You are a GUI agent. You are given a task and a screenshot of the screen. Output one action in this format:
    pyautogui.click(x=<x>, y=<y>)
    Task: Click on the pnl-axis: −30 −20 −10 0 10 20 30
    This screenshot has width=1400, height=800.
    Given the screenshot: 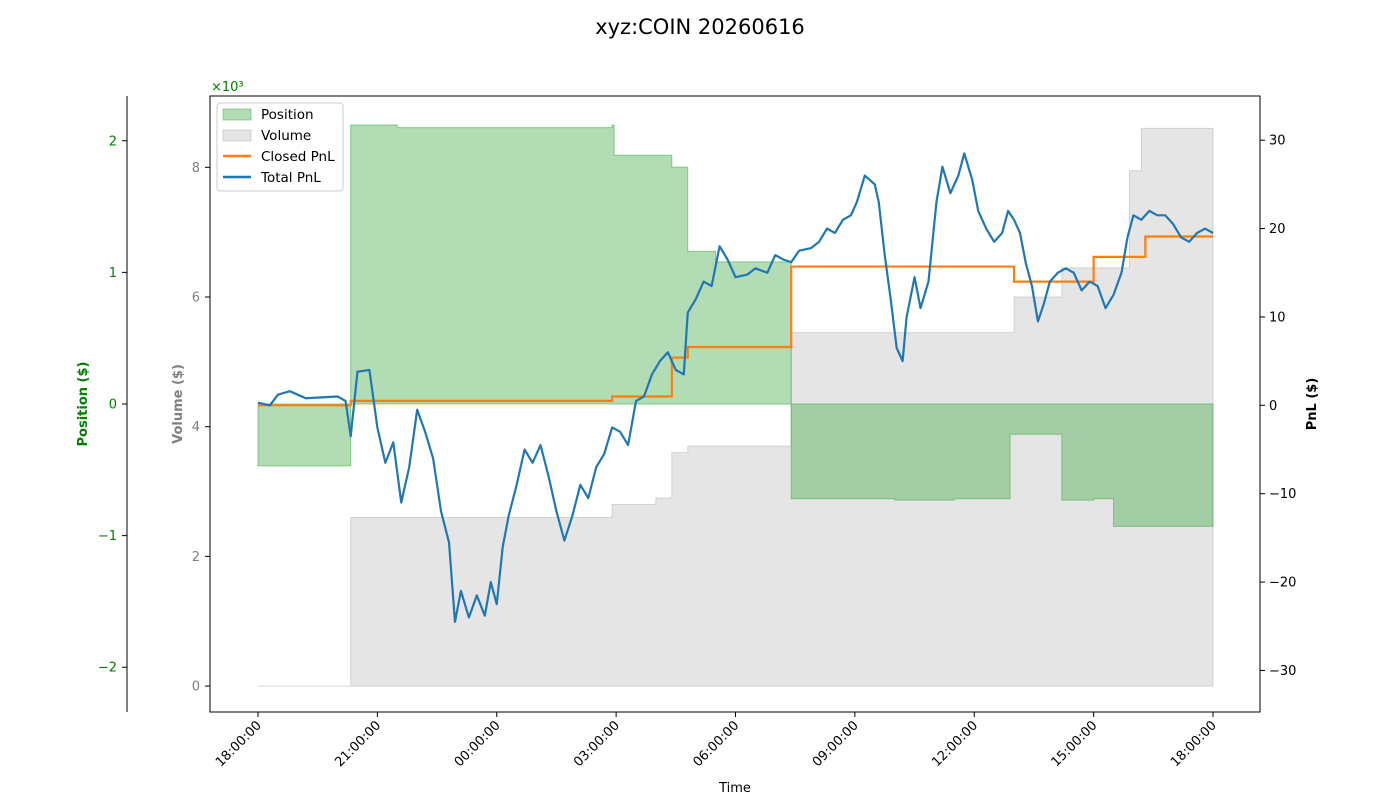 What is the action you would take?
    pyautogui.click(x=1278, y=406)
    